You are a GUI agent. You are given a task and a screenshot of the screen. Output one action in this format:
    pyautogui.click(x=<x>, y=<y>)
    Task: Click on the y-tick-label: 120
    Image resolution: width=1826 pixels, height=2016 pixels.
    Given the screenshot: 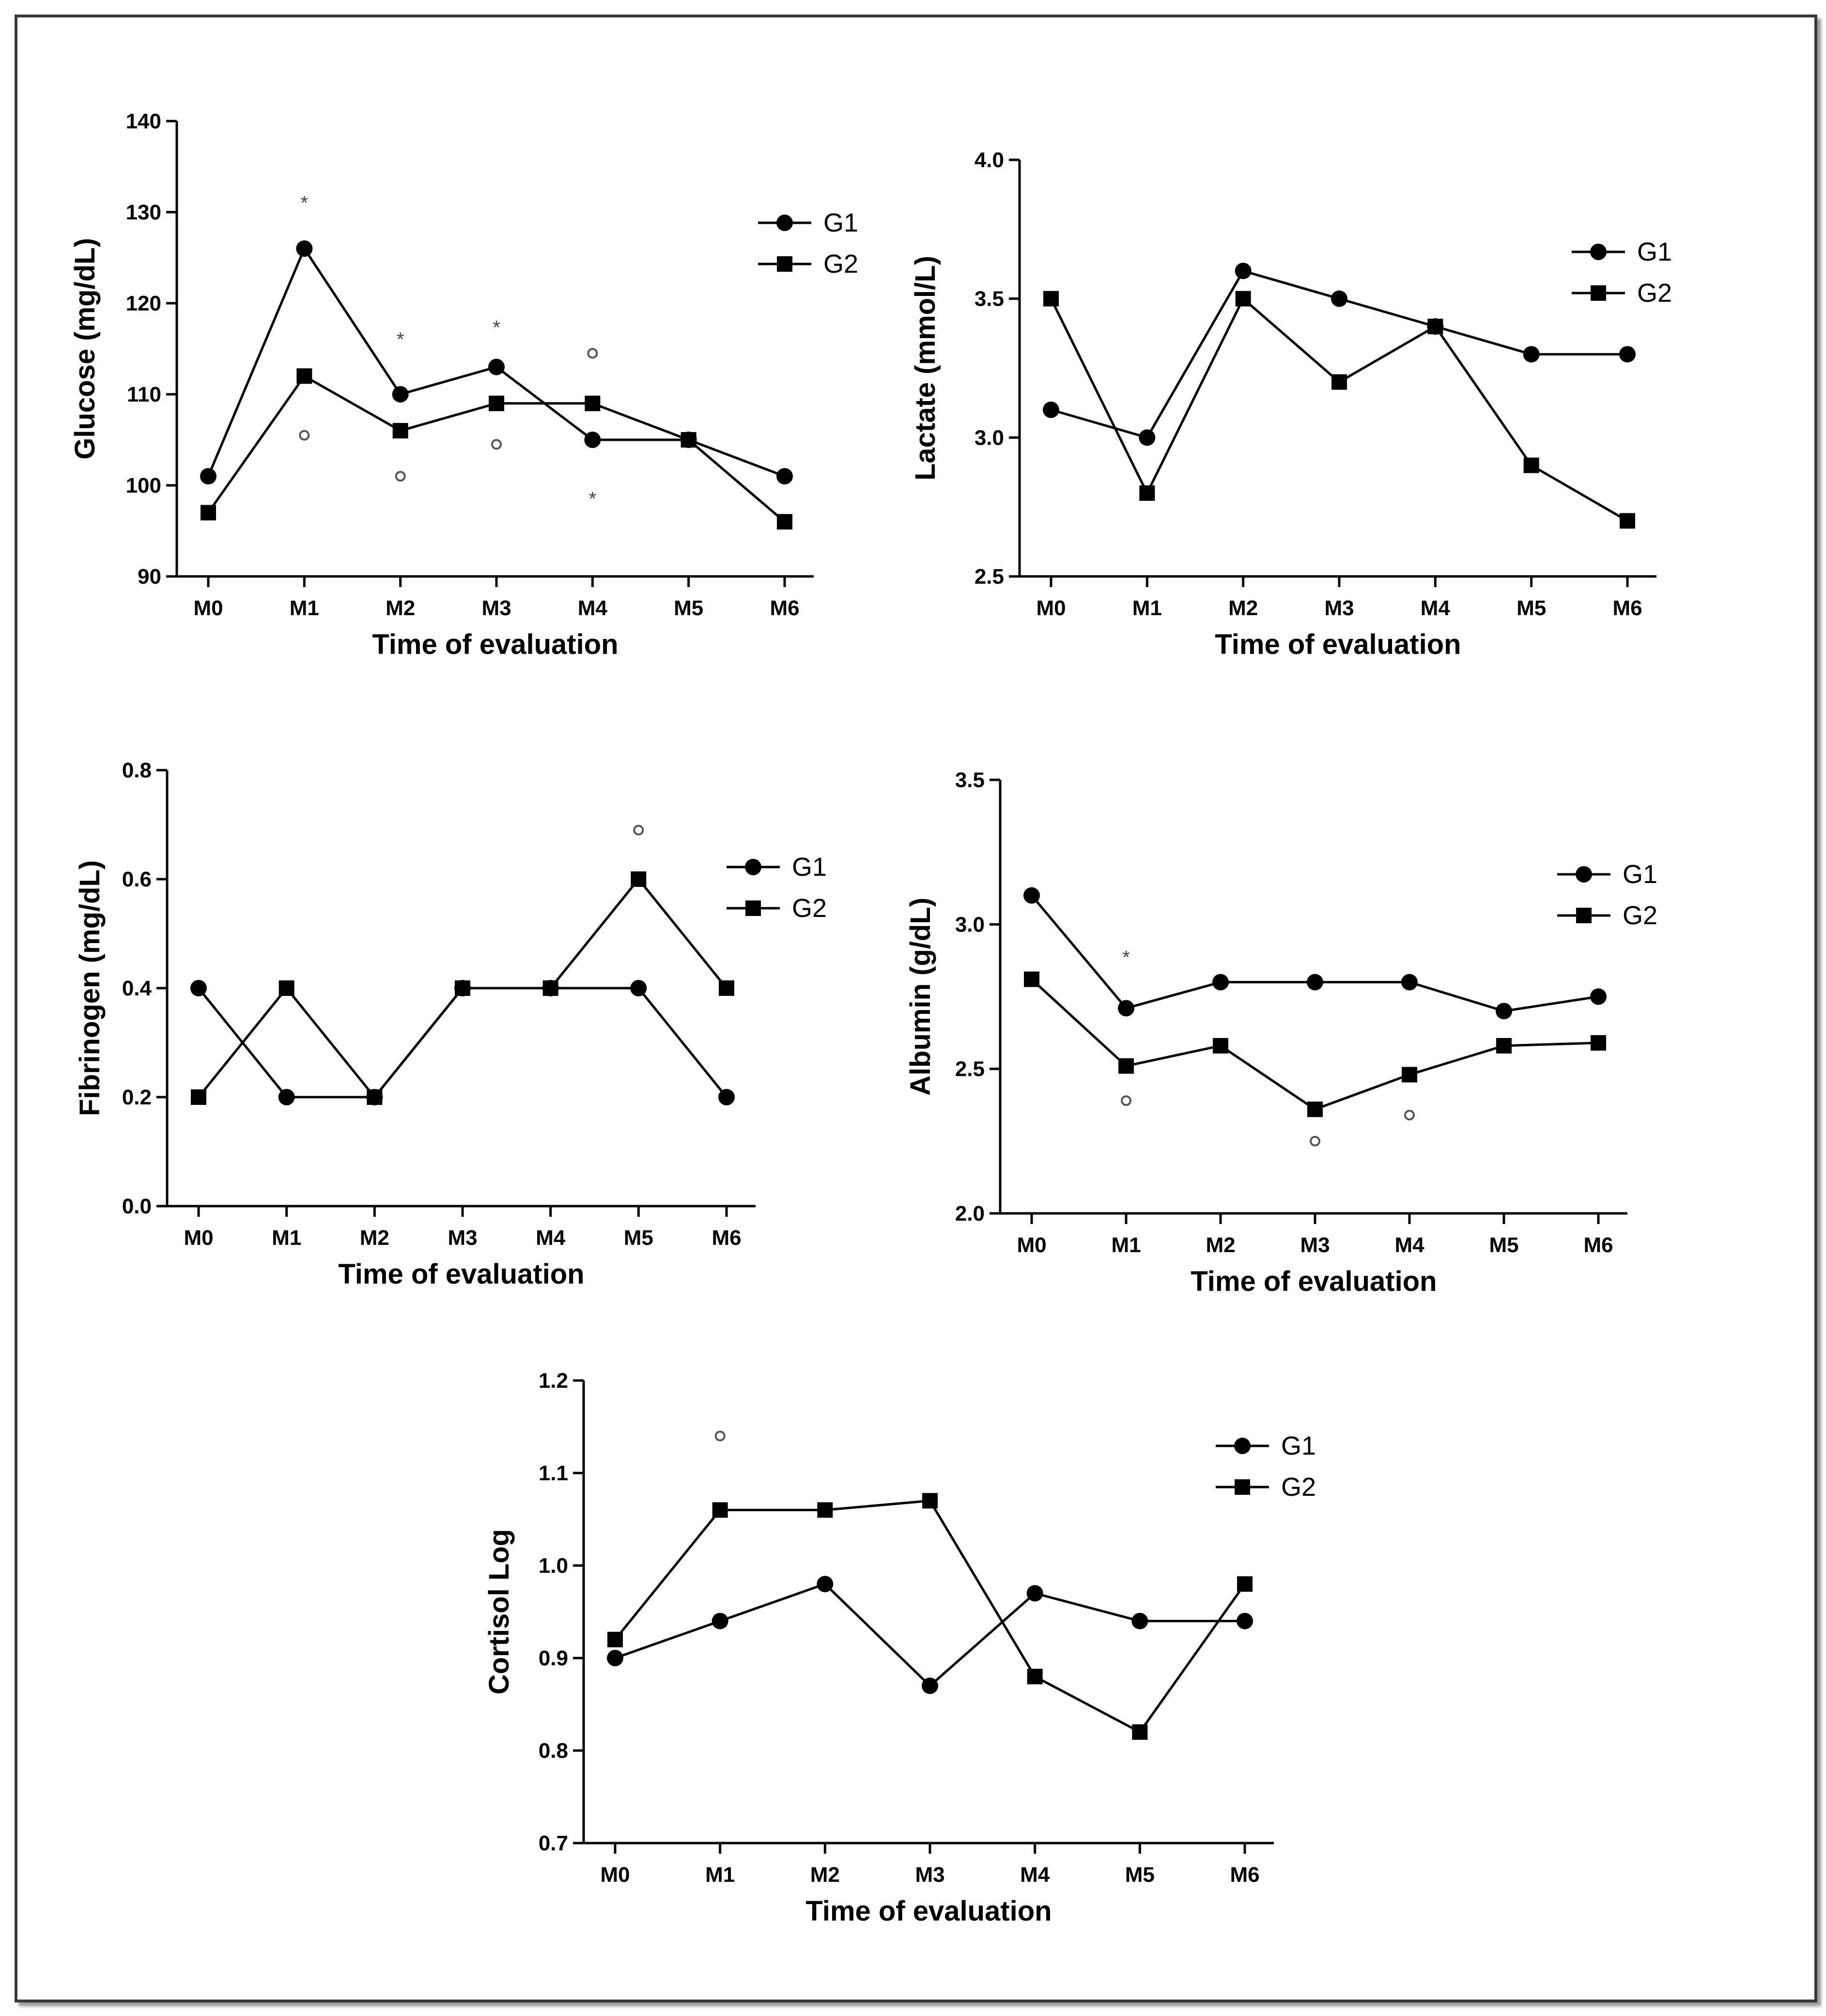 What is the action you would take?
    pyautogui.click(x=143, y=303)
    